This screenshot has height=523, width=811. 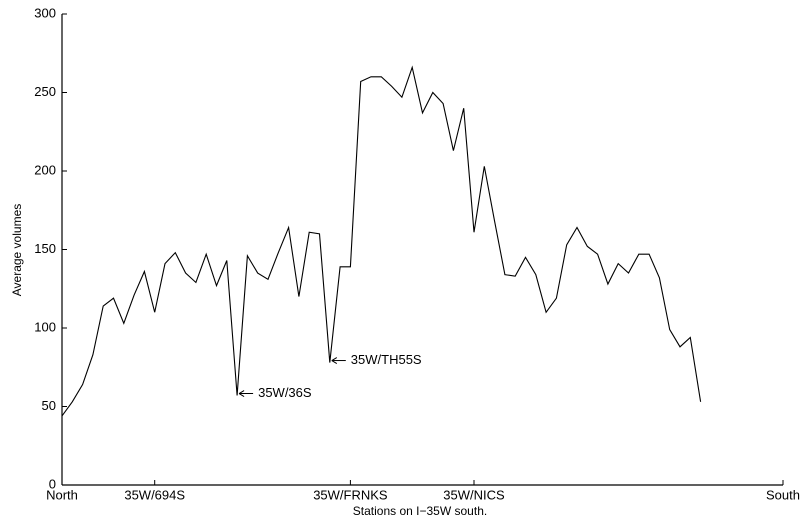 What do you see at coordinates (52, 483) in the screenshot?
I see `y-tick-label: 0` at bounding box center [52, 483].